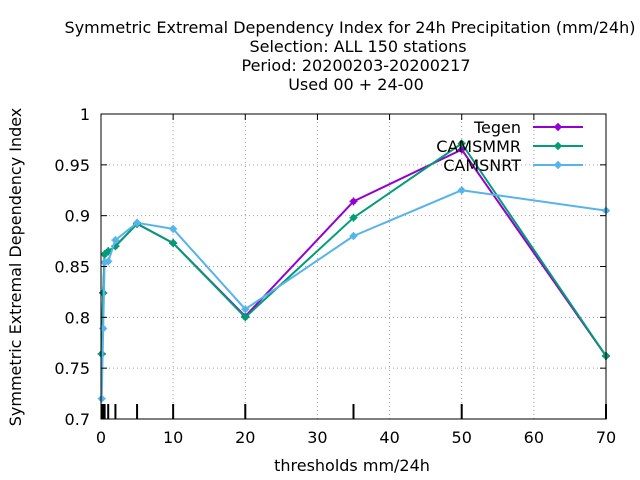 The height and width of the screenshot is (480, 640). I want to click on y-tick-label: 1, so click(85, 114).